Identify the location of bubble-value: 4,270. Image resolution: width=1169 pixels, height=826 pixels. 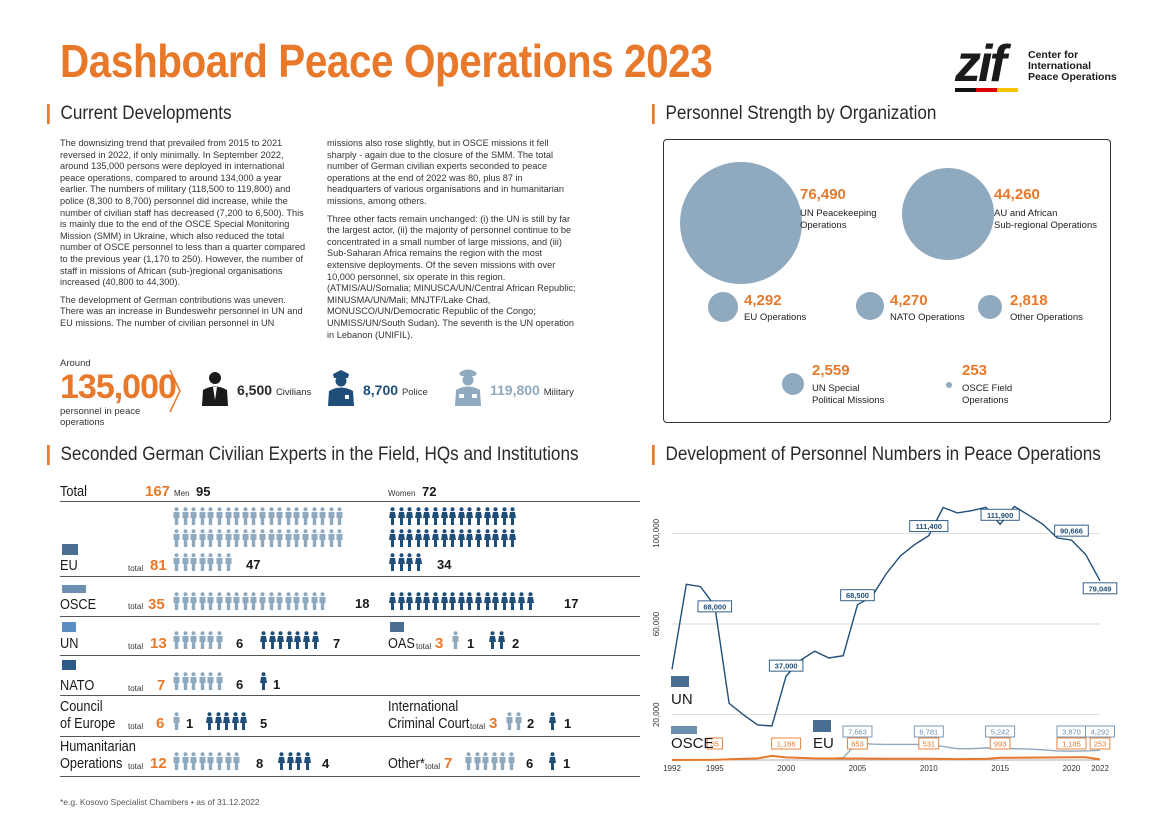
(909, 300).